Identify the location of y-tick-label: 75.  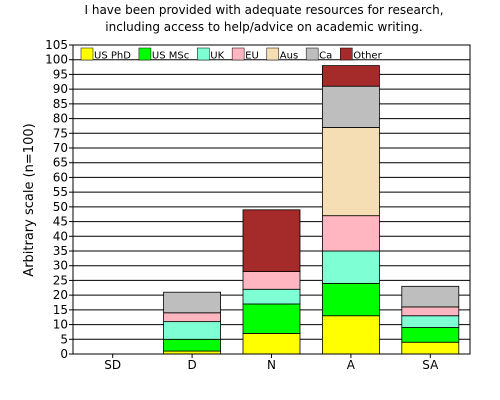
(60, 133).